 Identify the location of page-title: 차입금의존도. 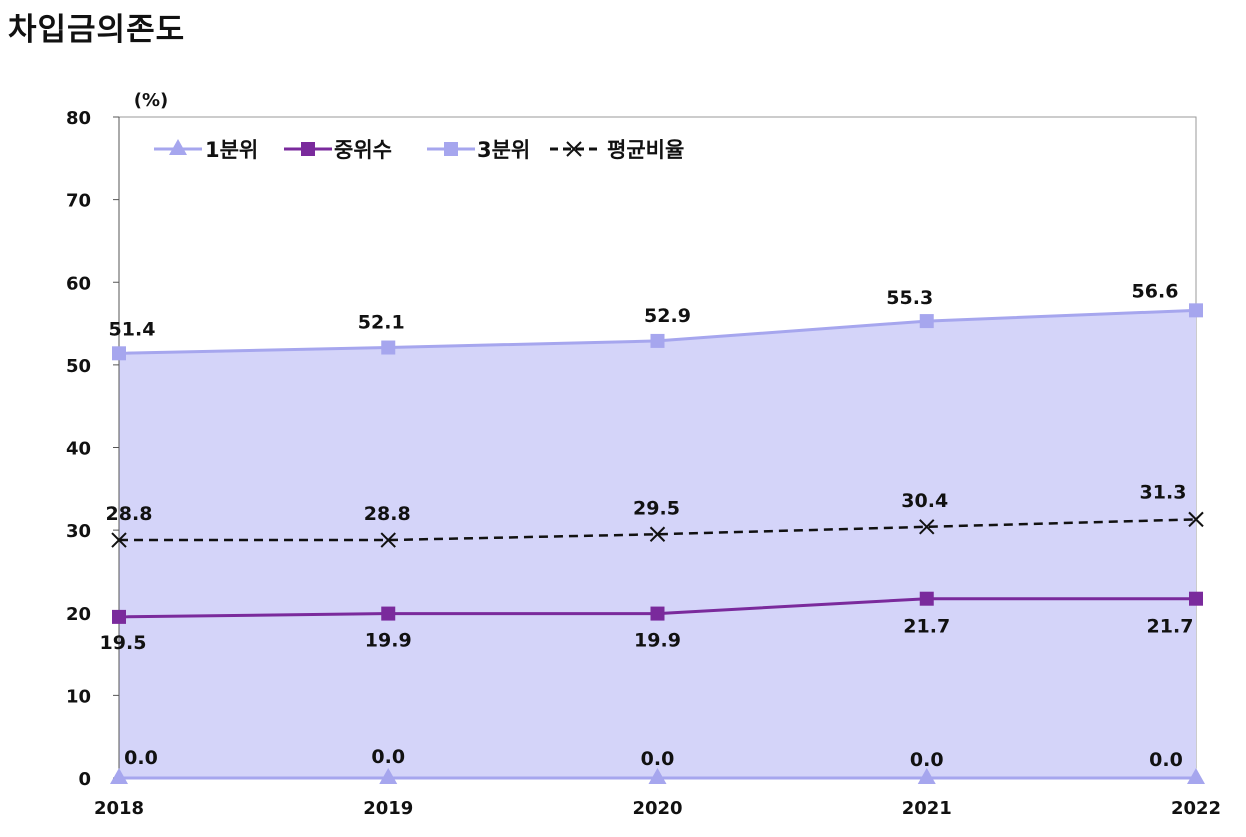
(97, 30).